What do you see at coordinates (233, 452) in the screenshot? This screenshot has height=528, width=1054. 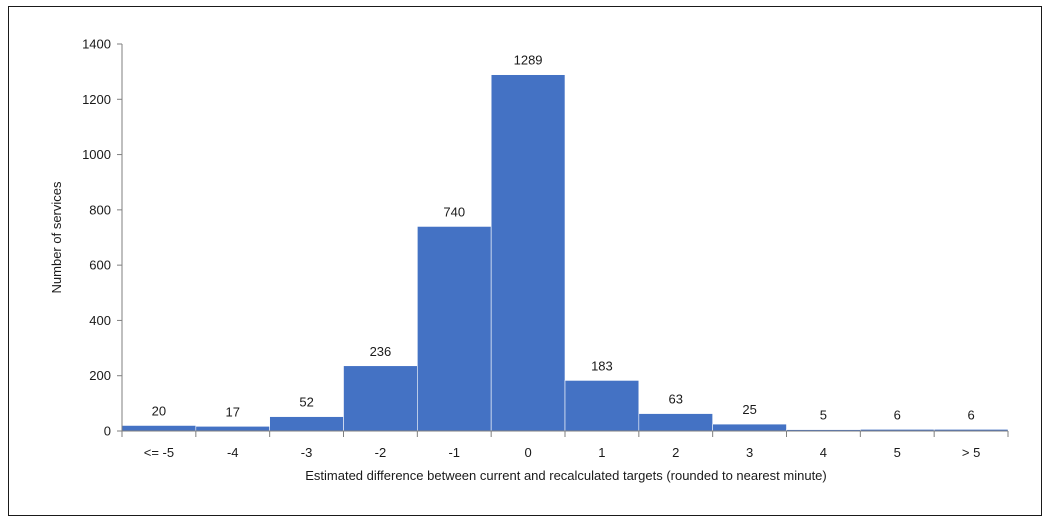 I see `x-tick-label: -4` at bounding box center [233, 452].